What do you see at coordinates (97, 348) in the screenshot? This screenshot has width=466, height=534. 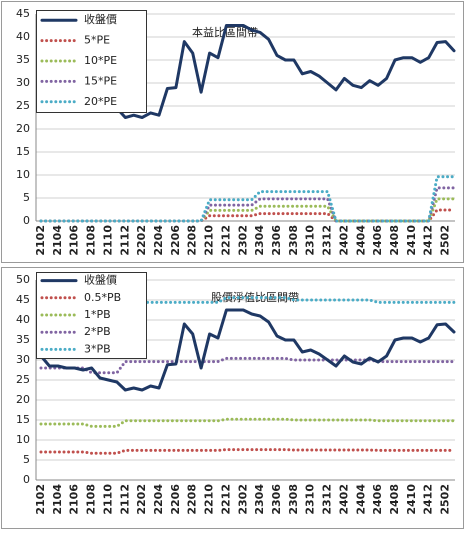 I see `legend-label: 3*PB` at bounding box center [97, 348].